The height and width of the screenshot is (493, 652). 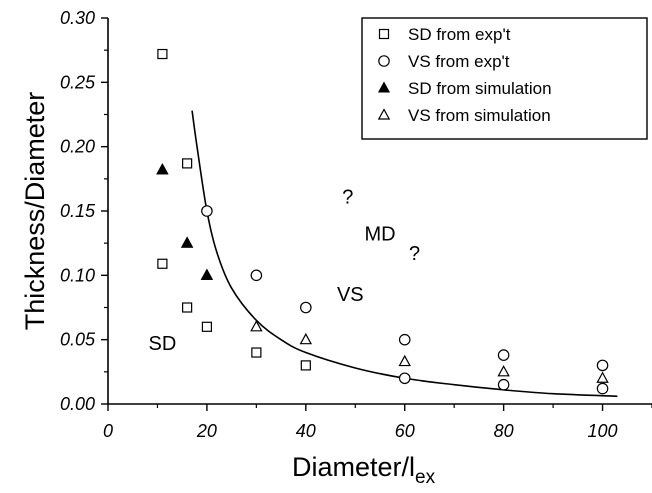 I want to click on legend-label: VS from simulation, so click(x=479, y=115).